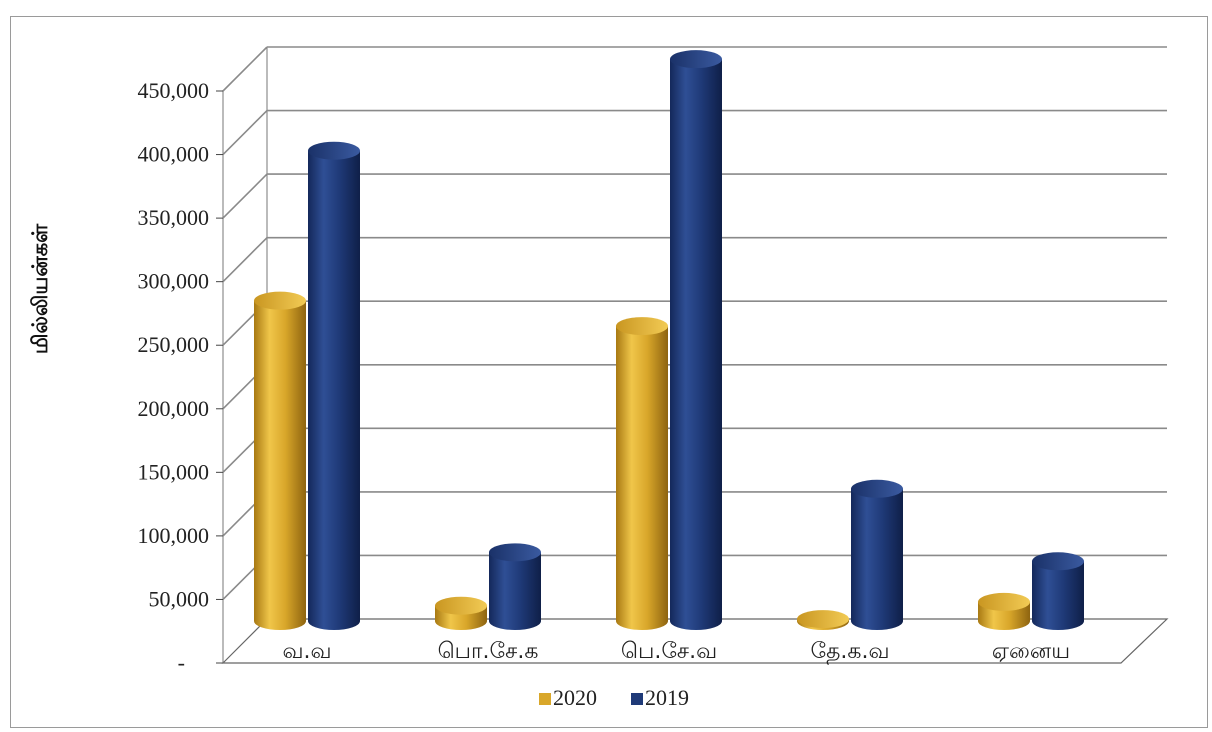 Image resolution: width=1212 pixels, height=732 pixels. I want to click on y-tick-label: 250,000, so click(174, 344).